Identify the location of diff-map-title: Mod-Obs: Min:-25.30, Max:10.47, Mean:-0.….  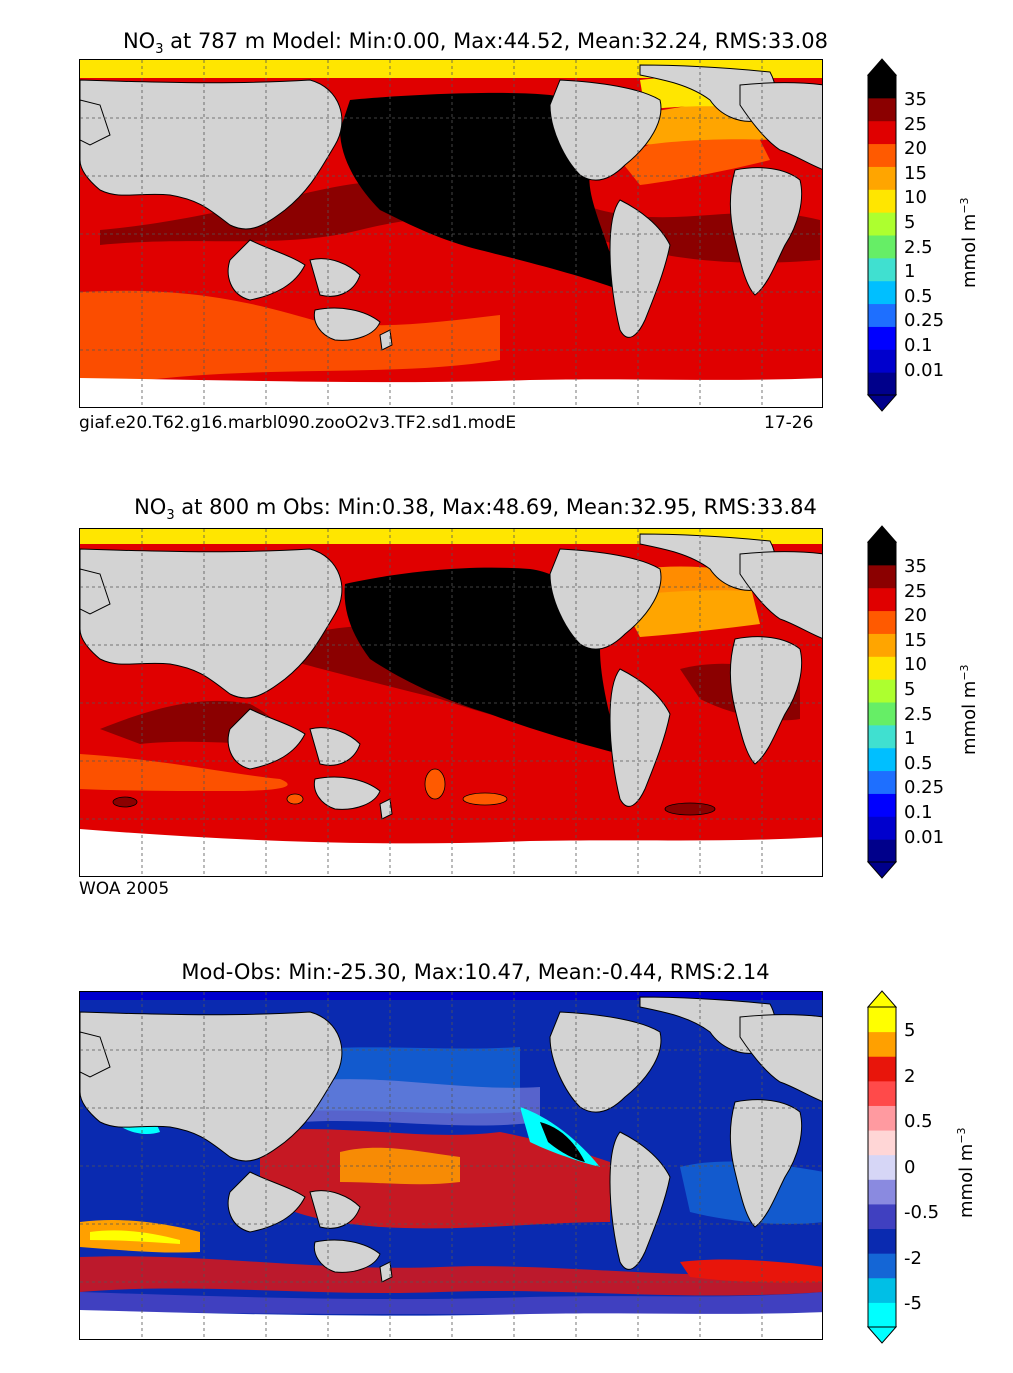
(475, 972).